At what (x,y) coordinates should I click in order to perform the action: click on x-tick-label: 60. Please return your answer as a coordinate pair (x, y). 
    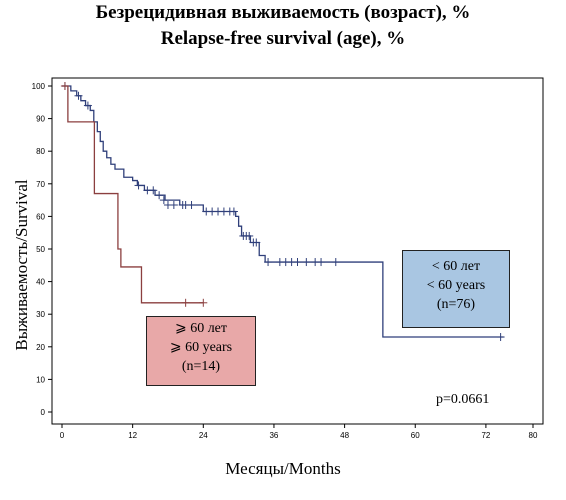
    Looking at the image, I should click on (415, 435).